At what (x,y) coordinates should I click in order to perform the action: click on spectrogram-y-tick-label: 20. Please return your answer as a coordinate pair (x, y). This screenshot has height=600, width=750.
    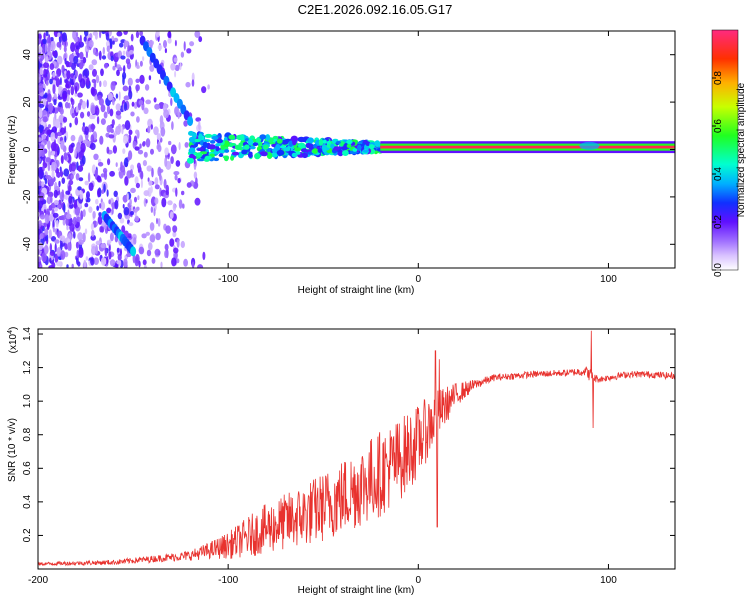
    Looking at the image, I should click on (27, 102).